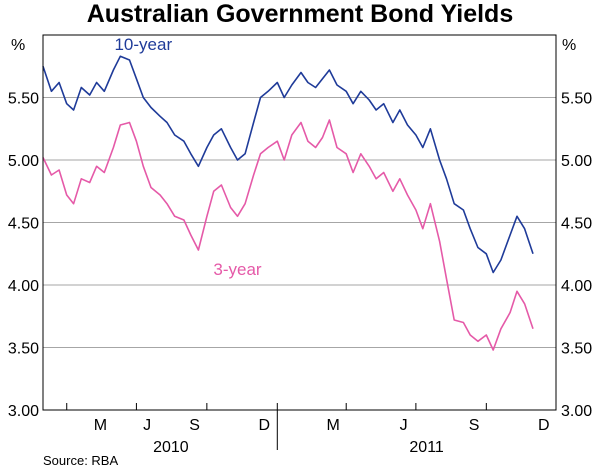 Image resolution: width=600 pixels, height=471 pixels. I want to click on y-tick-label-right: 5.00, so click(576, 161).